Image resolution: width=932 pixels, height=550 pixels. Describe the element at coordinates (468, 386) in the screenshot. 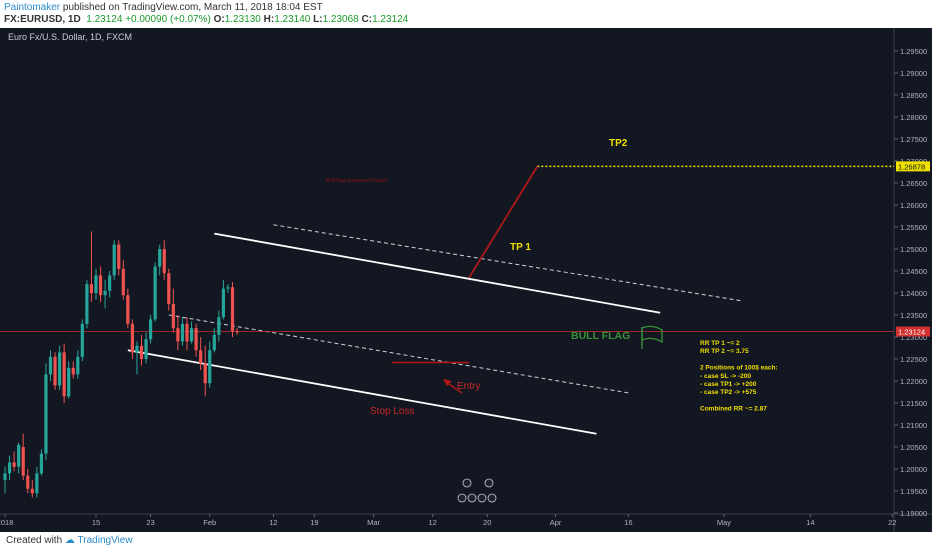

I see `entry-label: Entry` at that location.